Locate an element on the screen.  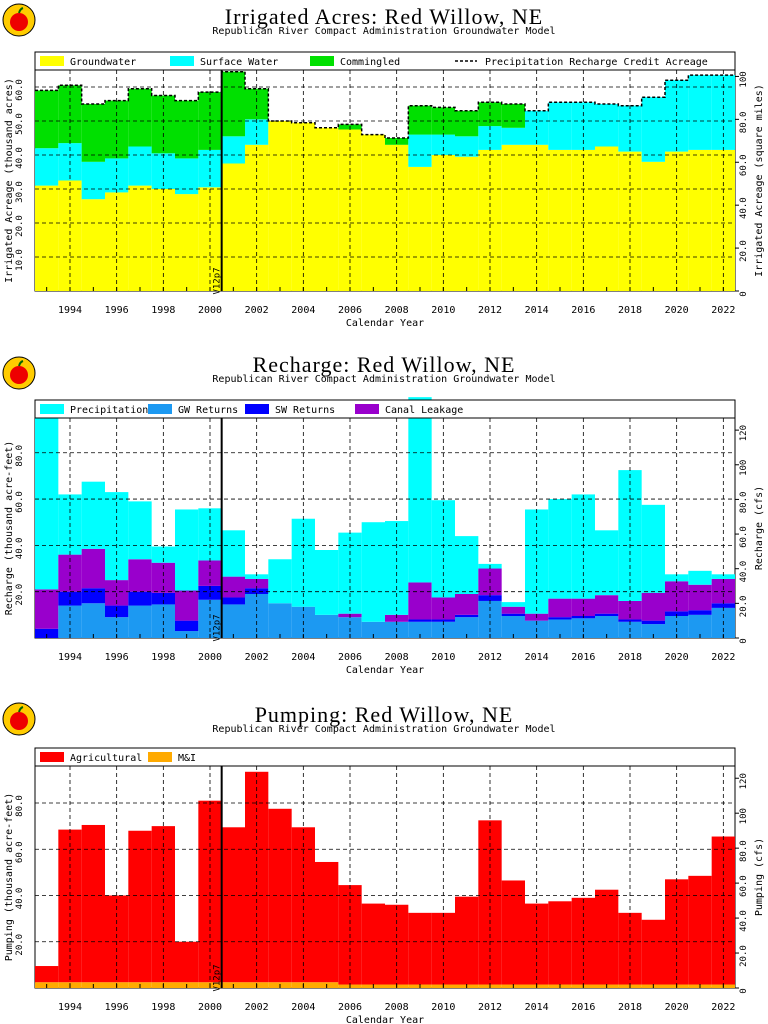
bar-agricultural-2009 is located at coordinates (420, 948).